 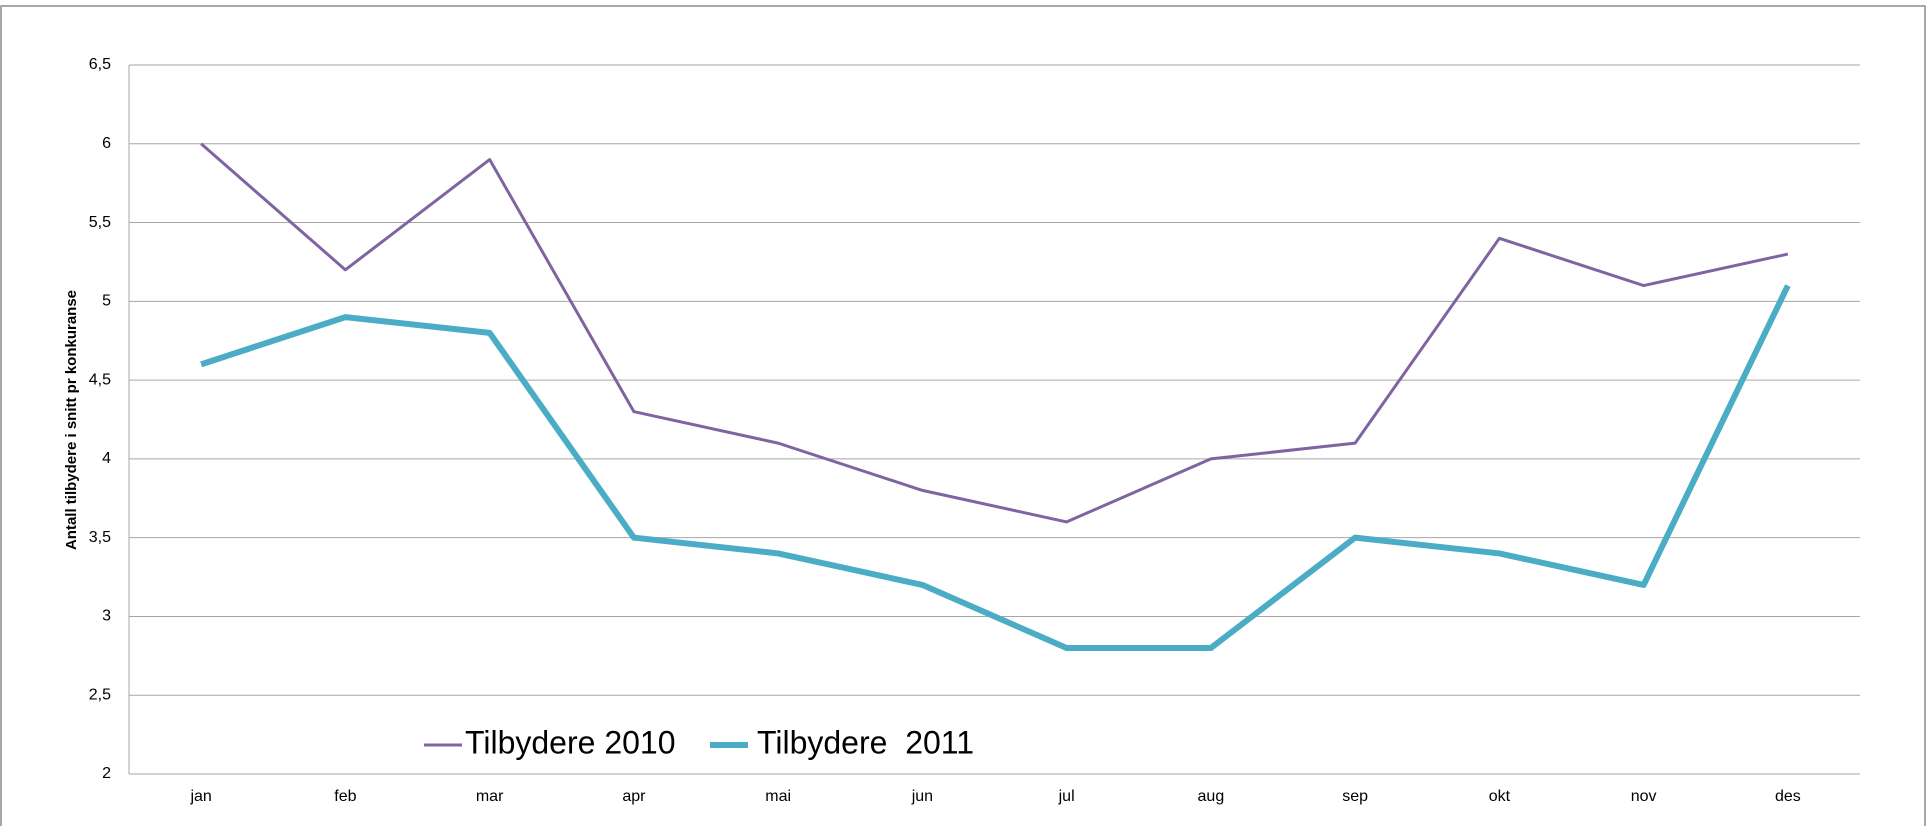 What do you see at coordinates (100, 379) in the screenshot?
I see `y-tick-label: 4,5` at bounding box center [100, 379].